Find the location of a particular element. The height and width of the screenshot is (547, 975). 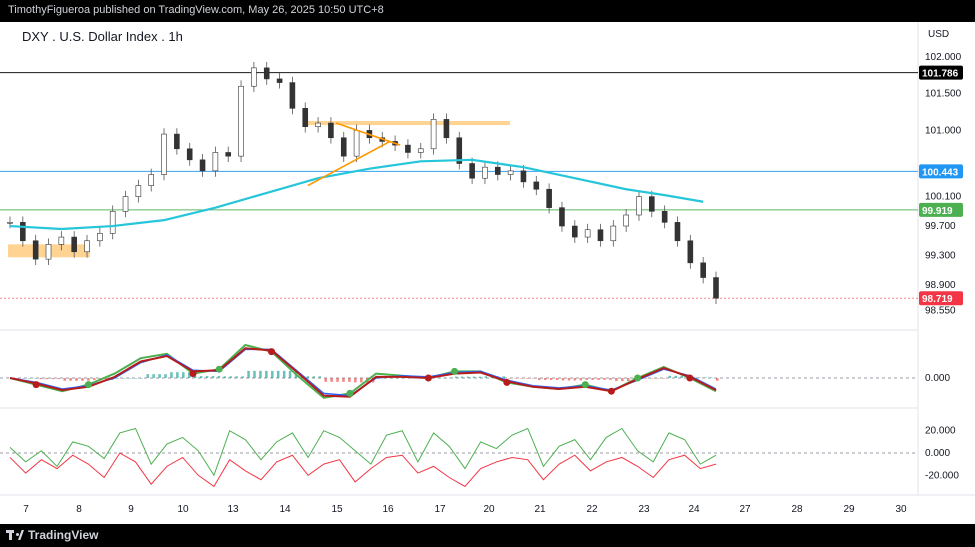

time-tick-label: 16 is located at coordinates (388, 509).